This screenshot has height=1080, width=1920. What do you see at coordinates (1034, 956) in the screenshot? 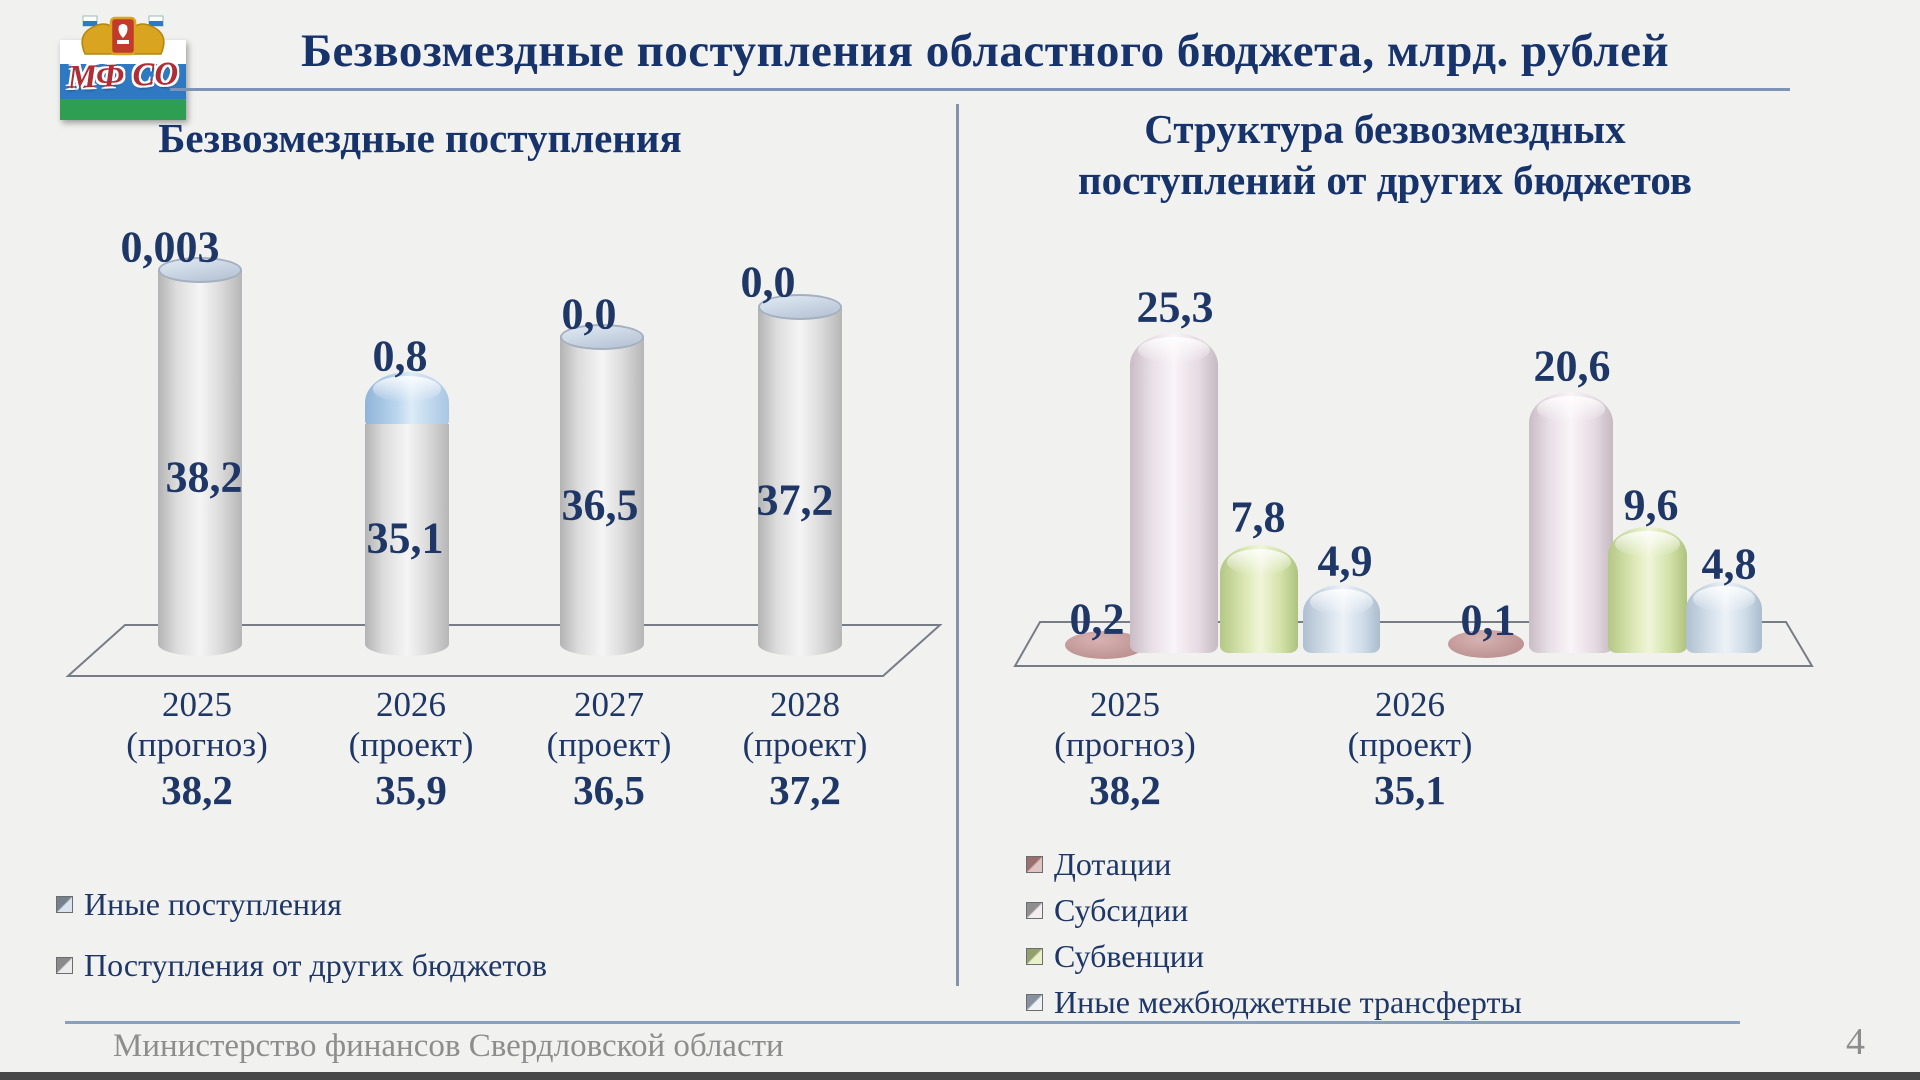
I see `legend-marker-subvencii-icon` at bounding box center [1034, 956].